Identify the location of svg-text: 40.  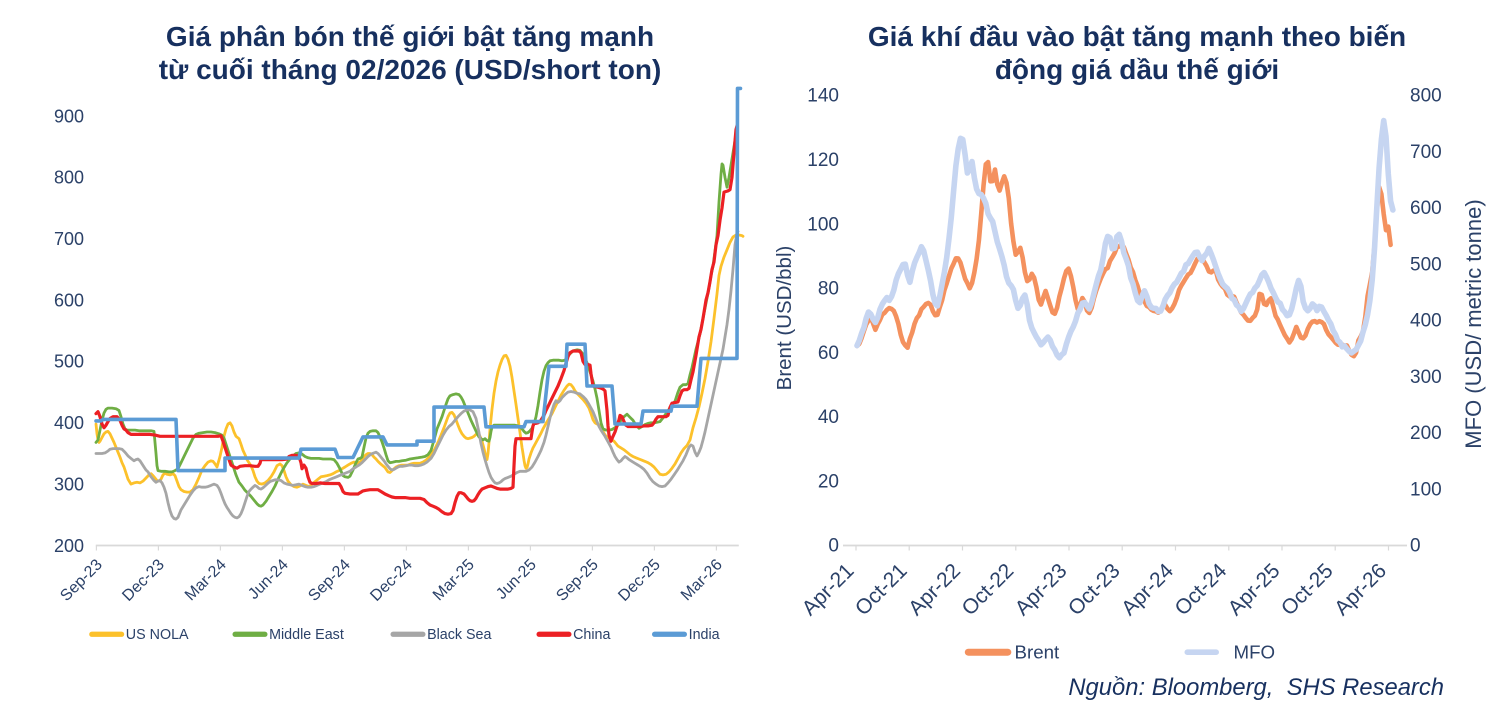
(828, 417).